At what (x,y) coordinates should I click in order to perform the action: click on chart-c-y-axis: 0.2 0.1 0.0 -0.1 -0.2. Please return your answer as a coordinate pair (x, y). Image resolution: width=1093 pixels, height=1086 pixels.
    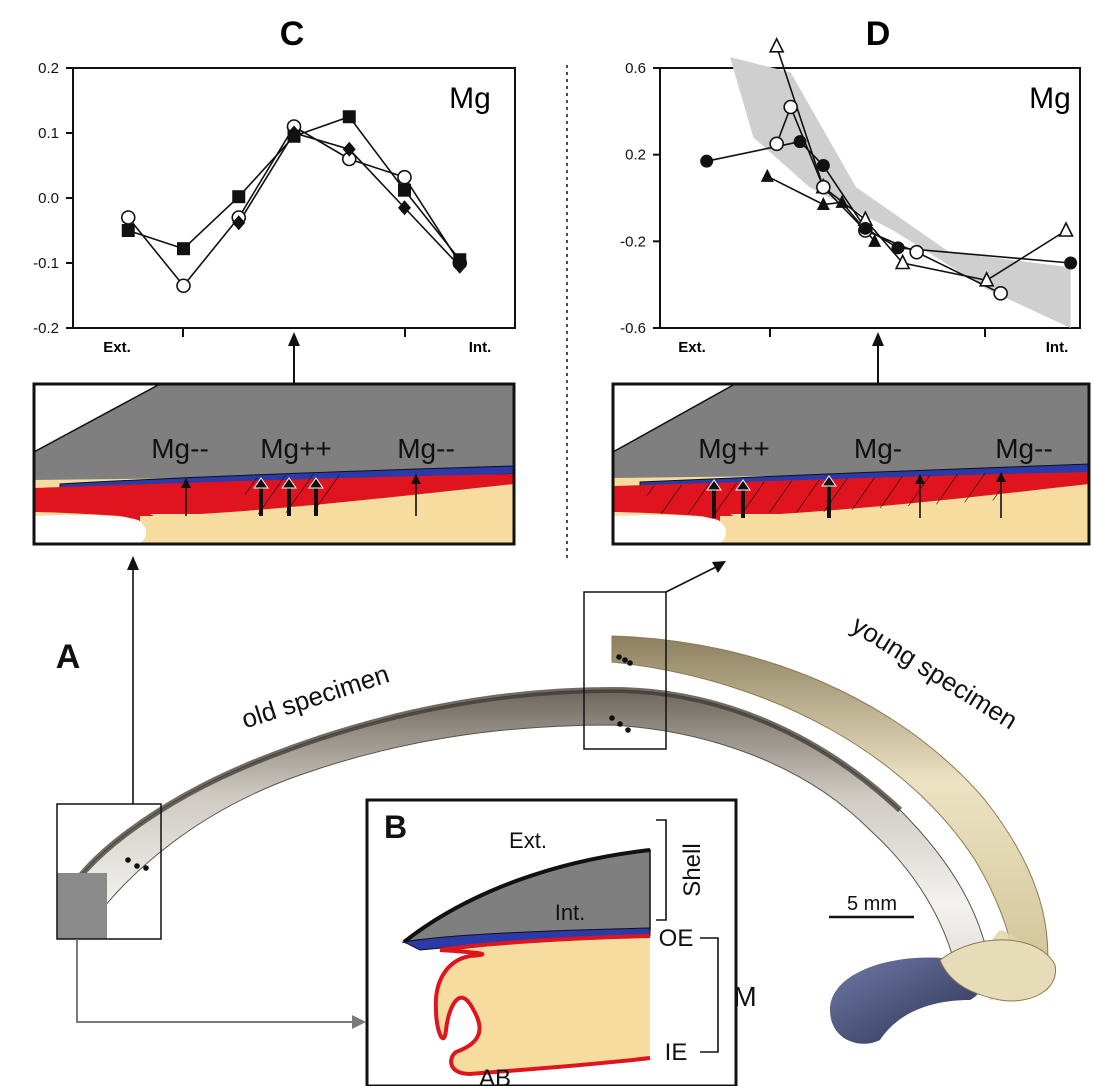
    Looking at the image, I should click on (53, 198).